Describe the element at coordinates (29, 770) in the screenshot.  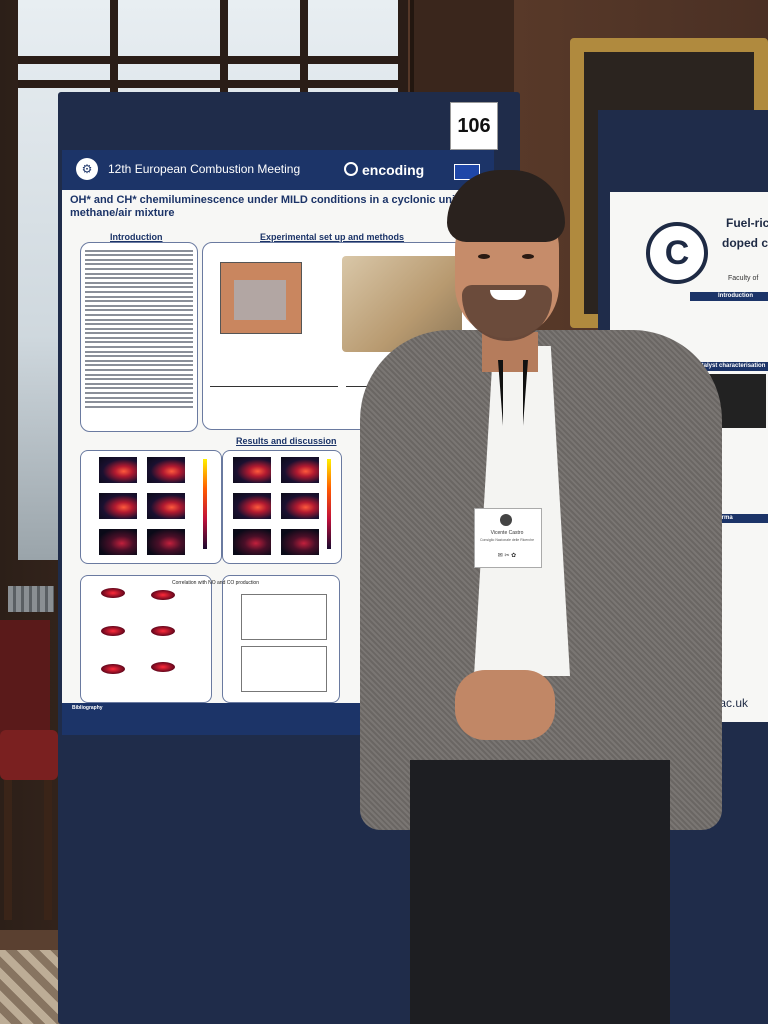
I see `red-chair` at that location.